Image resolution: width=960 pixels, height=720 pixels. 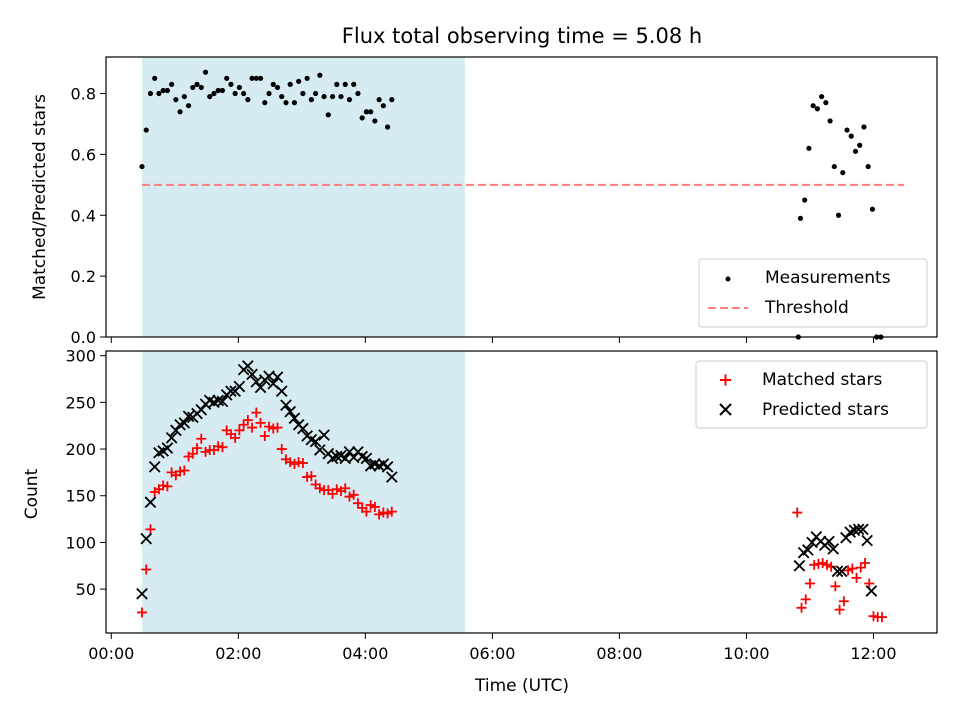 What do you see at coordinates (522, 36) in the screenshot?
I see `chart-title: Flux total observing time = 5.08 h` at bounding box center [522, 36].